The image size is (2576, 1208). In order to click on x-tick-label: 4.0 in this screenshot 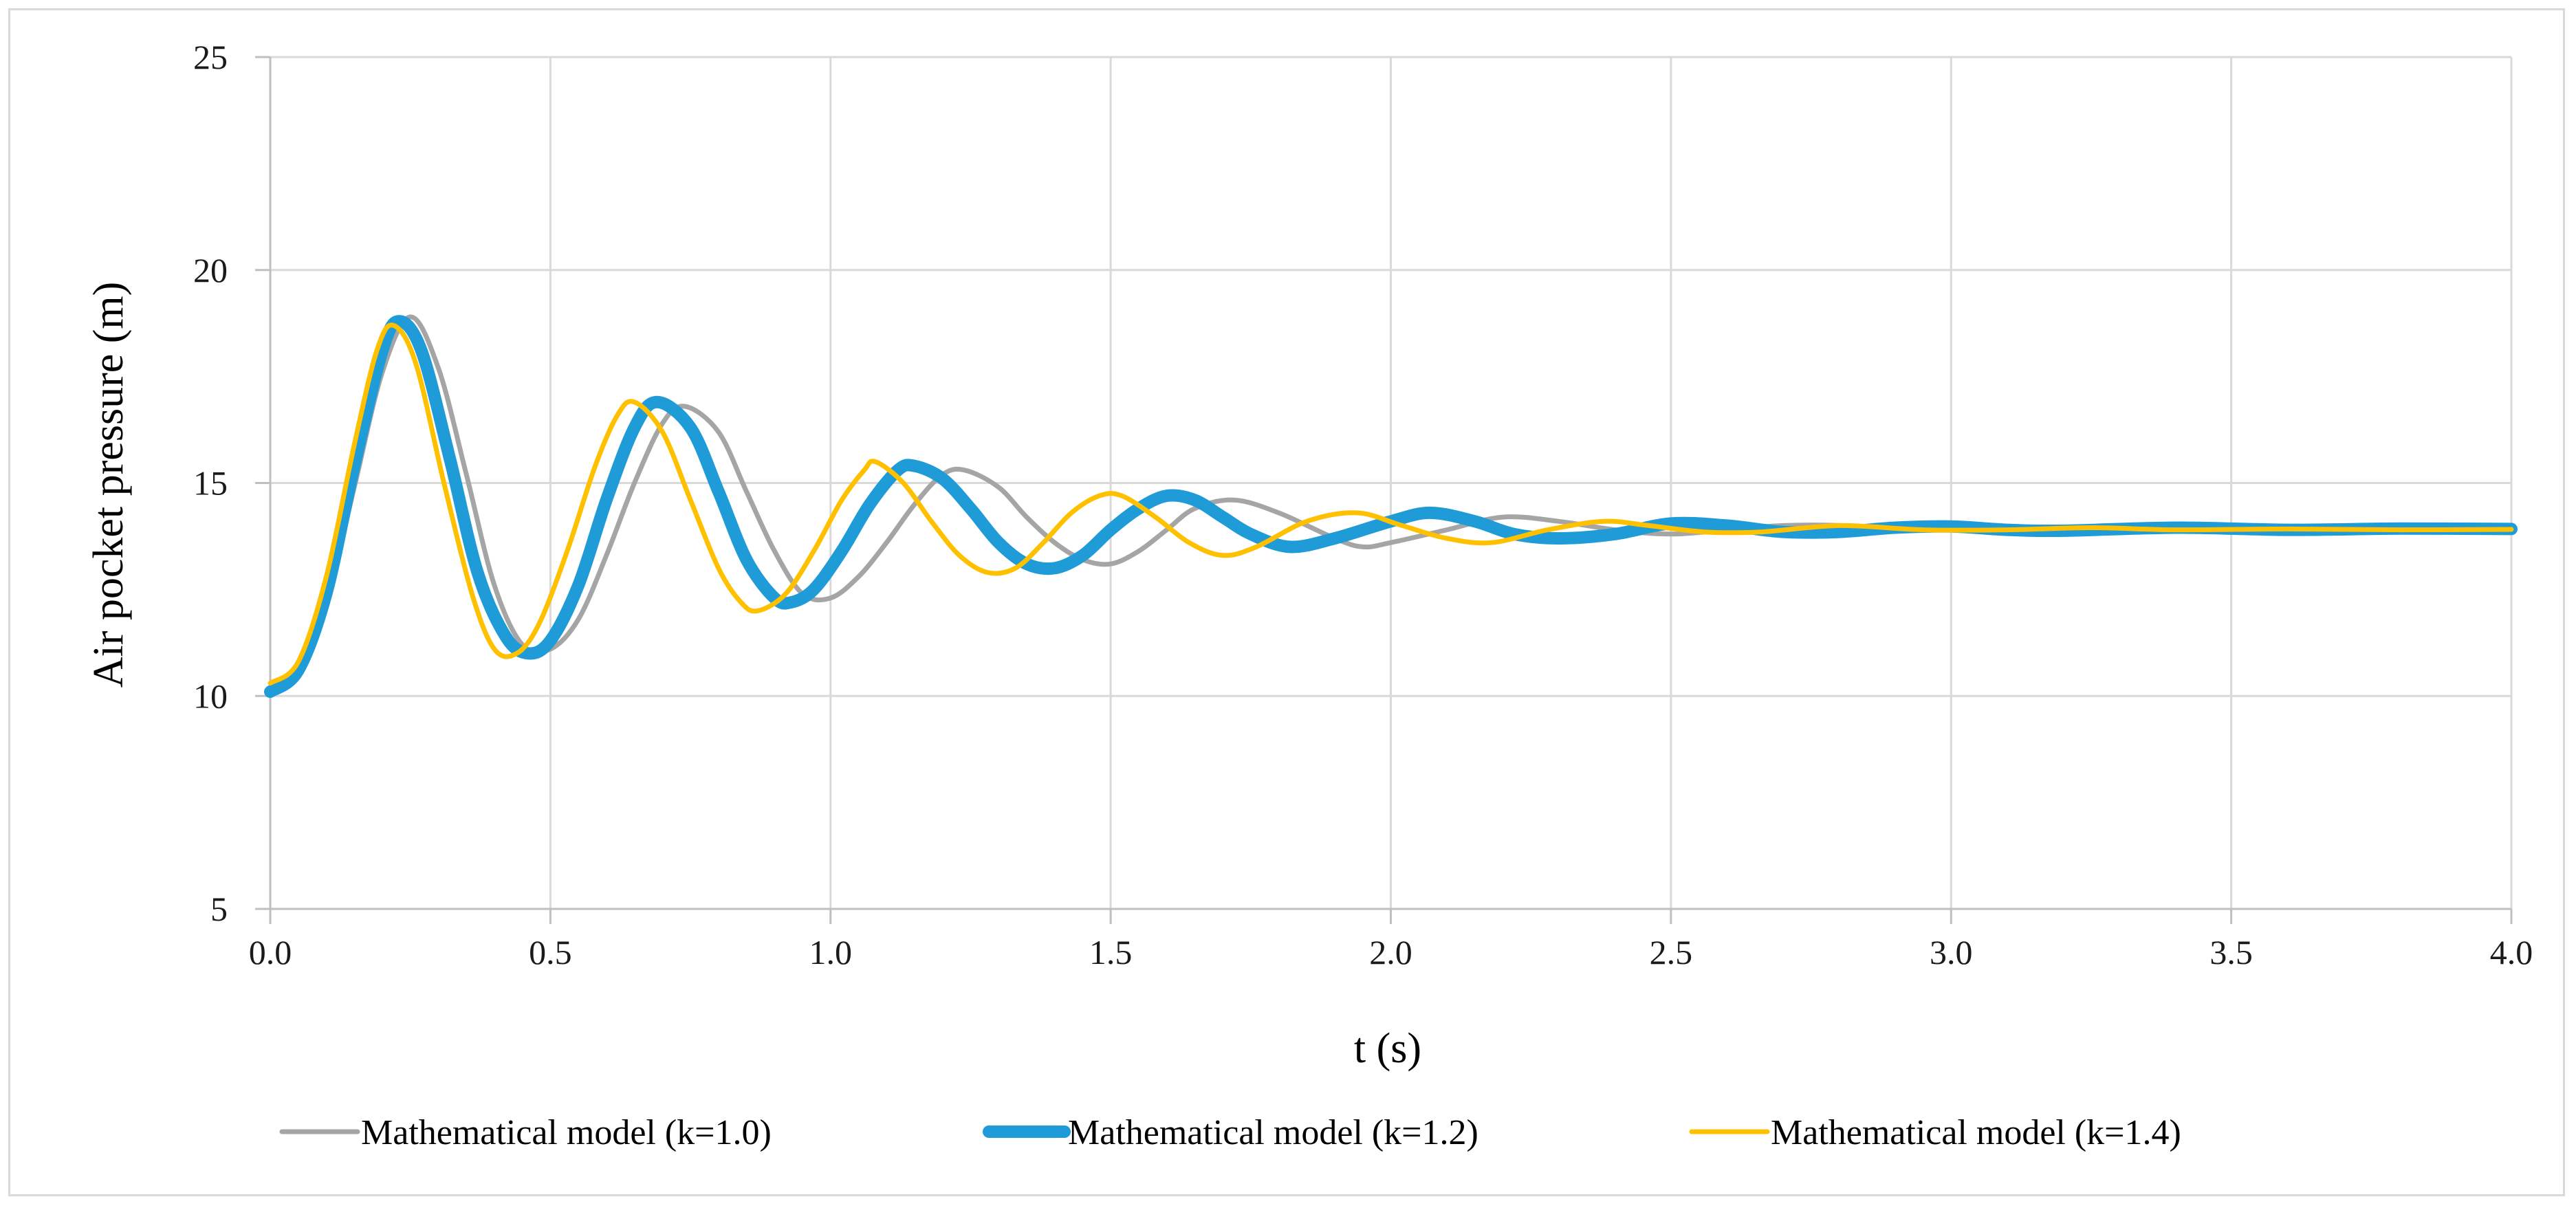, I will do `click(2511, 952)`.